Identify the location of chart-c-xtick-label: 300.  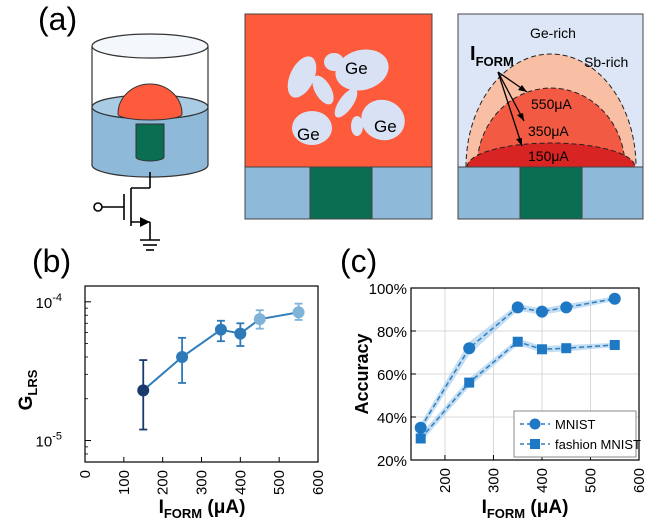
(493, 480).